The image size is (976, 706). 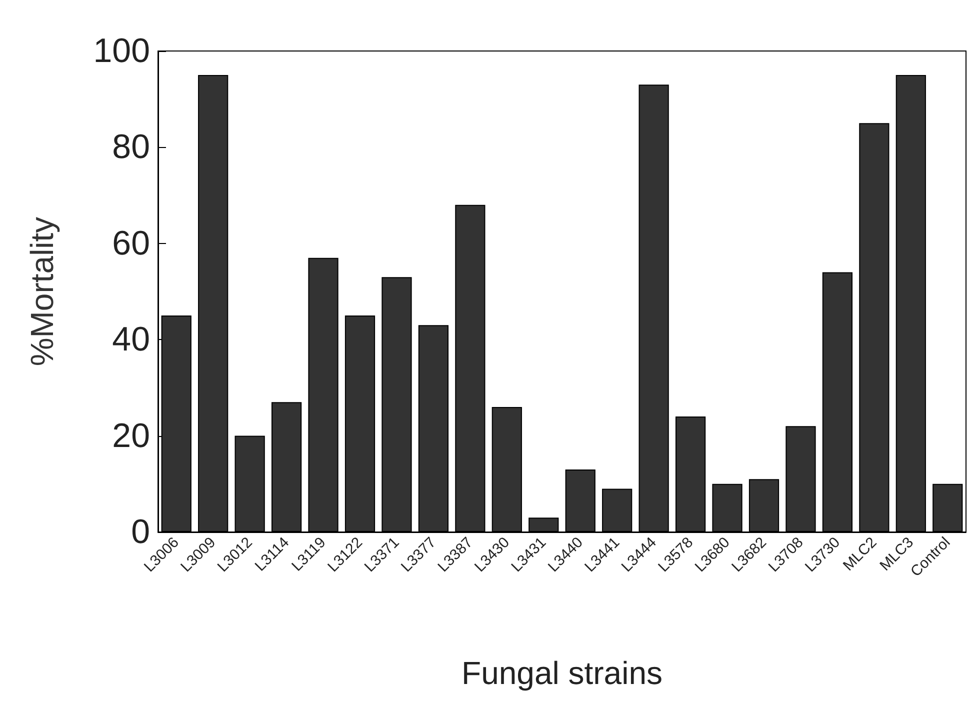 What do you see at coordinates (121, 51) in the screenshot?
I see `y-tick-label: 100` at bounding box center [121, 51].